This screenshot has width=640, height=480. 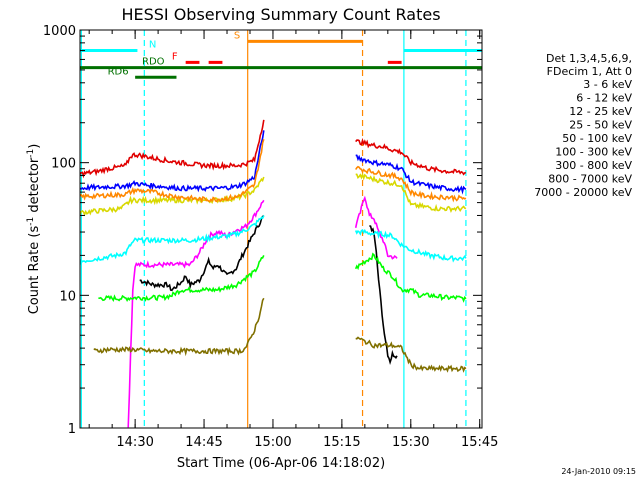 What do you see at coordinates (72, 429) in the screenshot?
I see `y-tick-label: 1` at bounding box center [72, 429].